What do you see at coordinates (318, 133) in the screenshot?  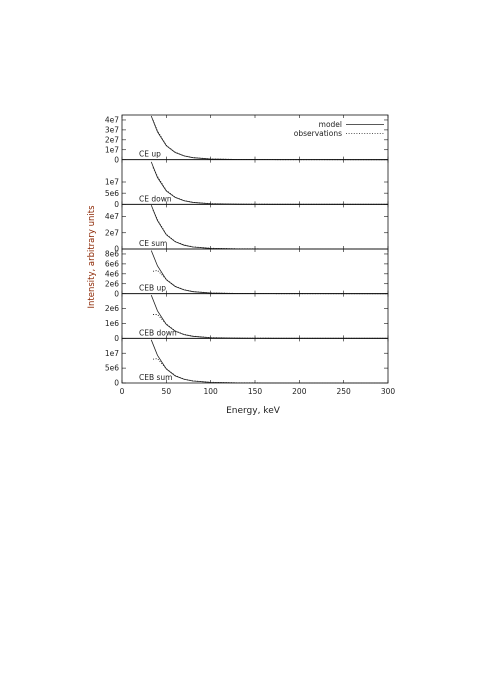 I see `legend-label-observations: observations` at bounding box center [318, 133].